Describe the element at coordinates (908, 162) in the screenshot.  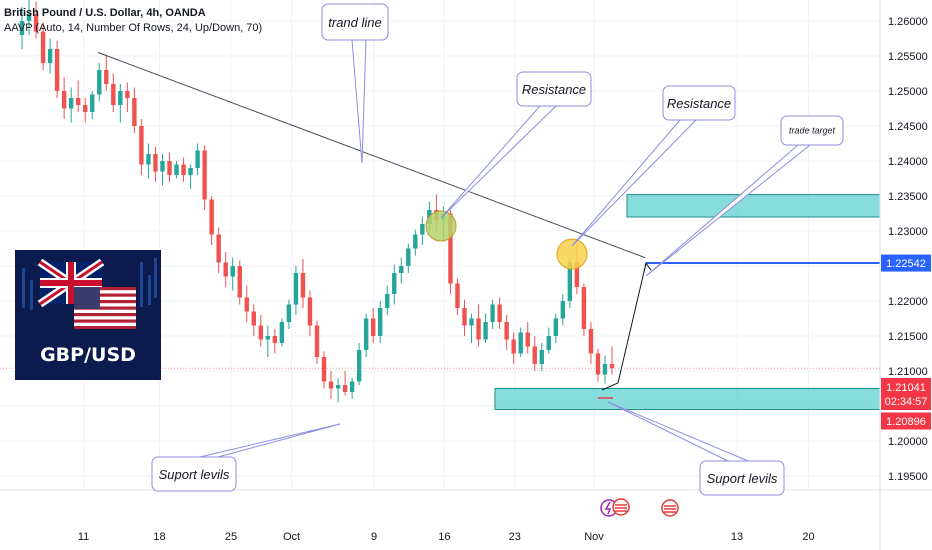
I see `price-tick-label: 1.24000` at that location.